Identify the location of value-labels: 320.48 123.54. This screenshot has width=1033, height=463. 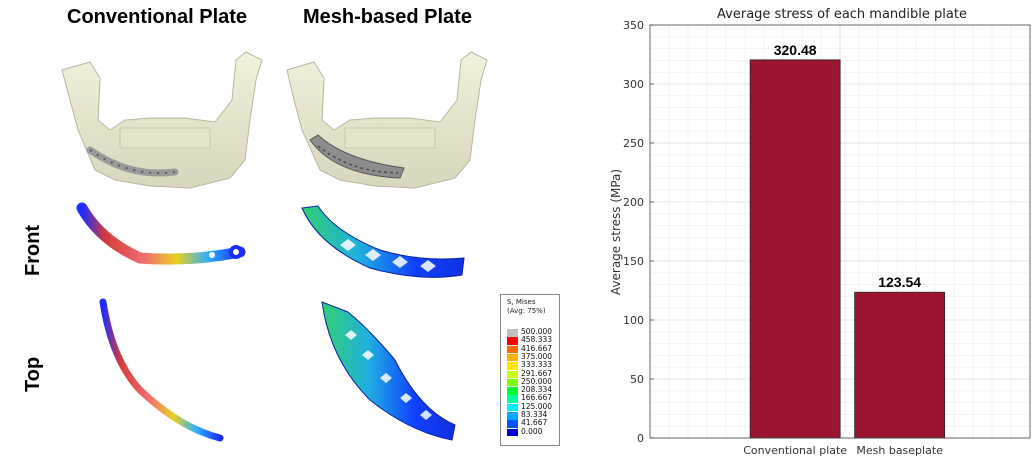
(848, 166).